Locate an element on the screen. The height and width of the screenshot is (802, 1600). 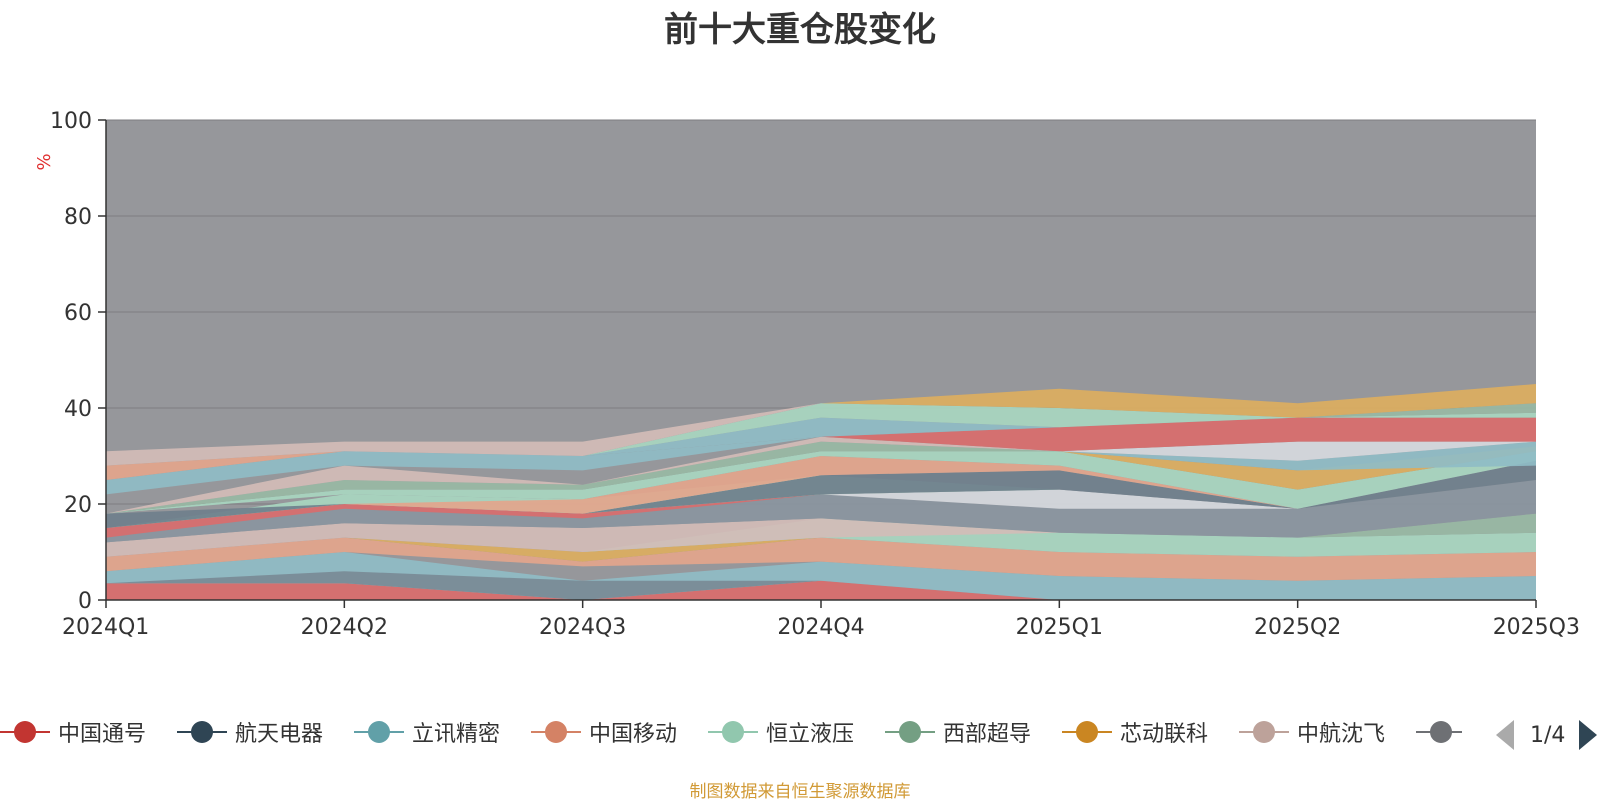
x-tick-label: 2025Q1 is located at coordinates (1059, 627).